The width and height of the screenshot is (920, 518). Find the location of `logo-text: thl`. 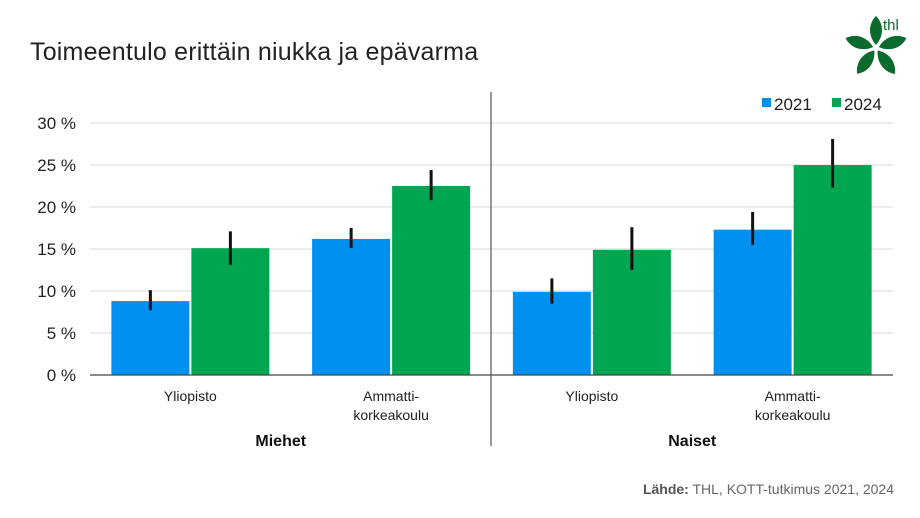

logo-text: thl is located at coordinates (891, 25).